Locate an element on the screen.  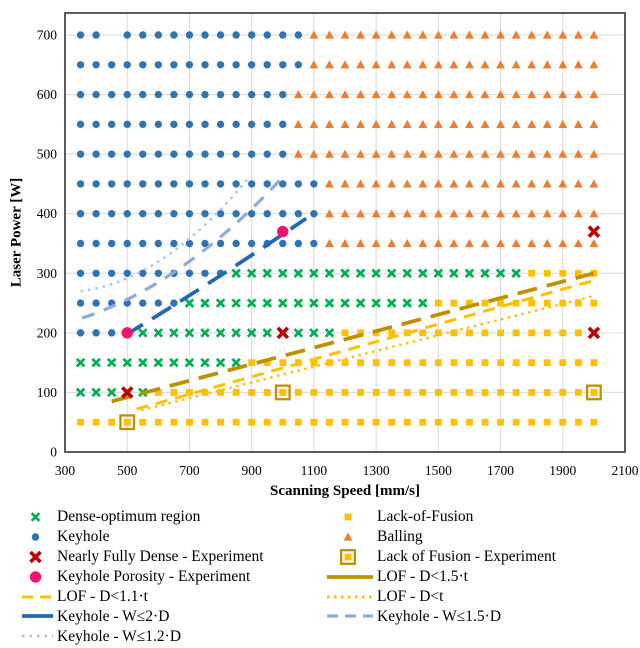
svg-text: 900 is located at coordinates (252, 470).